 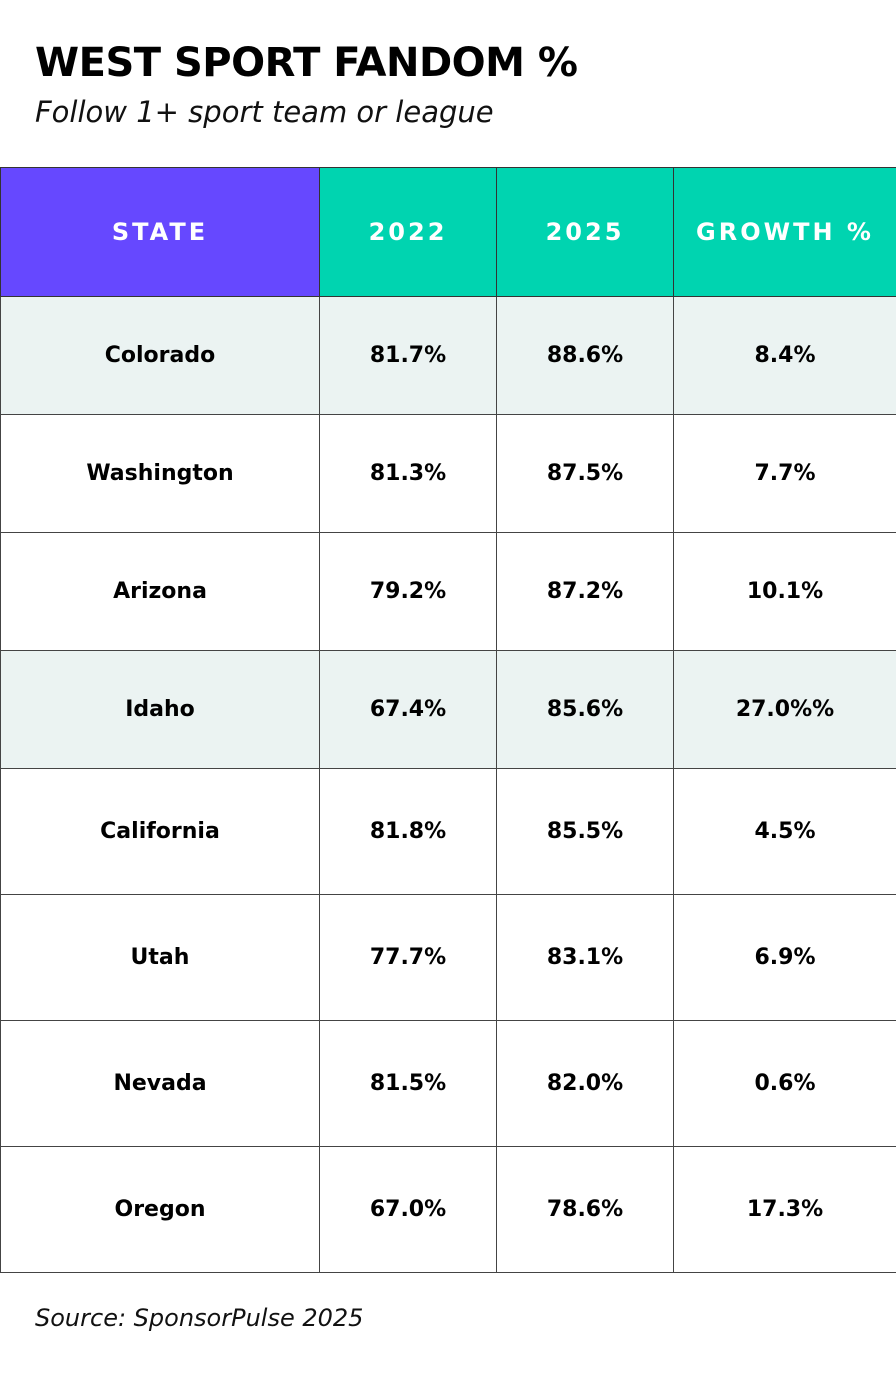 I want to click on title: WEST SPORT FANDOM %, so click(x=306, y=63).